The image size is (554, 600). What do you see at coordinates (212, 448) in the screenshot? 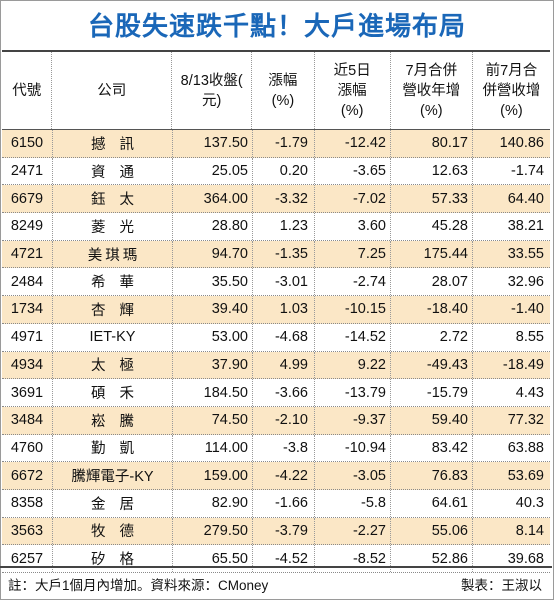
I see `cell-close-price: 114.00` at bounding box center [212, 448].